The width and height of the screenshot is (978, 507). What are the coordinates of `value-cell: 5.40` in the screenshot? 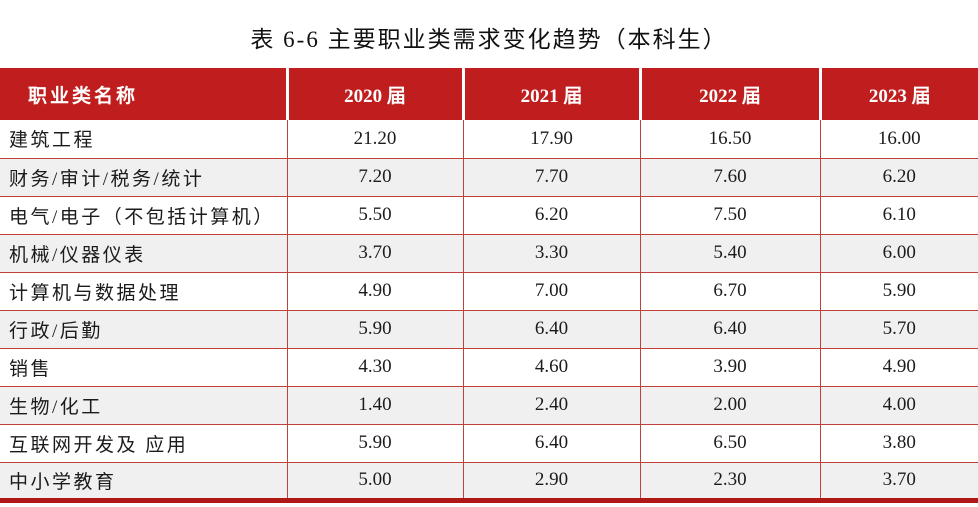 It's located at (729, 252).